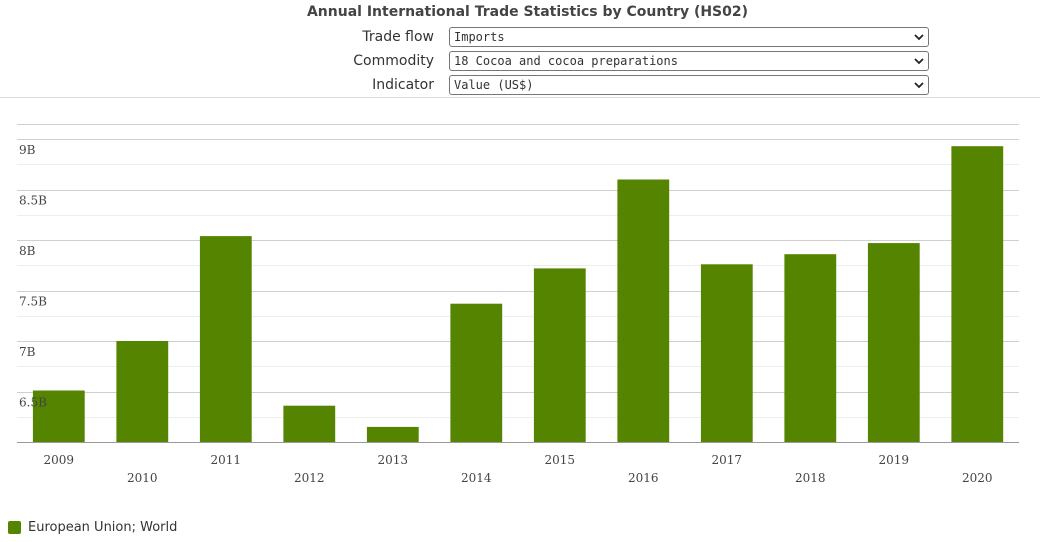  I want to click on trade-flow-row: Trade flow Imports, so click(615, 37).